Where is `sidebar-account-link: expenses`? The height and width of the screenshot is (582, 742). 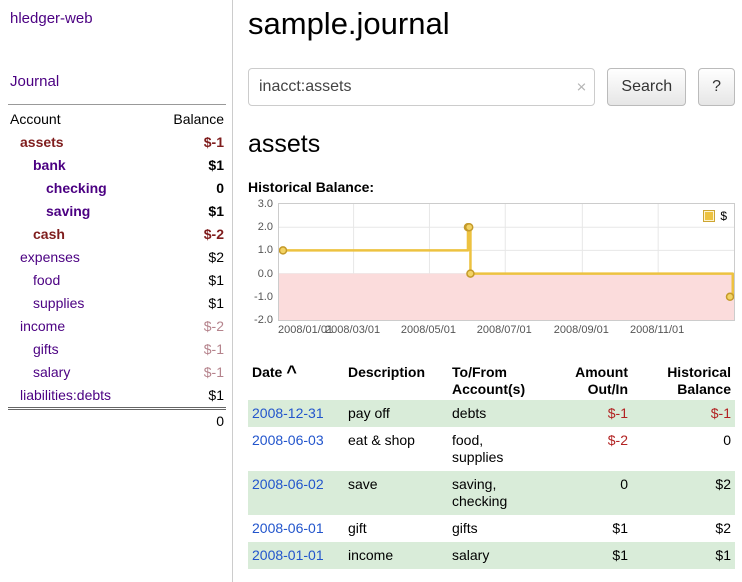 sidebar-account-link: expenses is located at coordinates (50, 257).